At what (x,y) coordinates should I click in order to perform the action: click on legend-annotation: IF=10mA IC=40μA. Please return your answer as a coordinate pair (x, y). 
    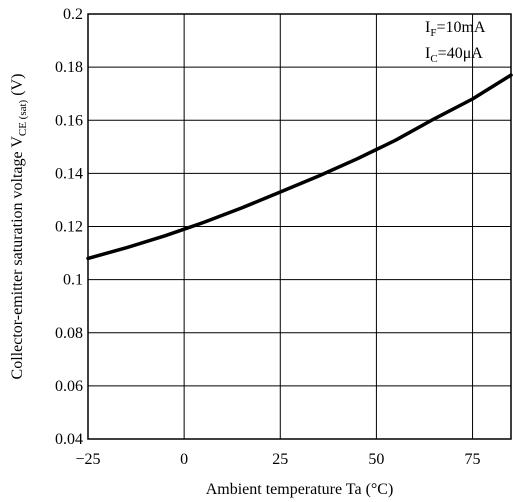
    Looking at the image, I should click on (455, 42).